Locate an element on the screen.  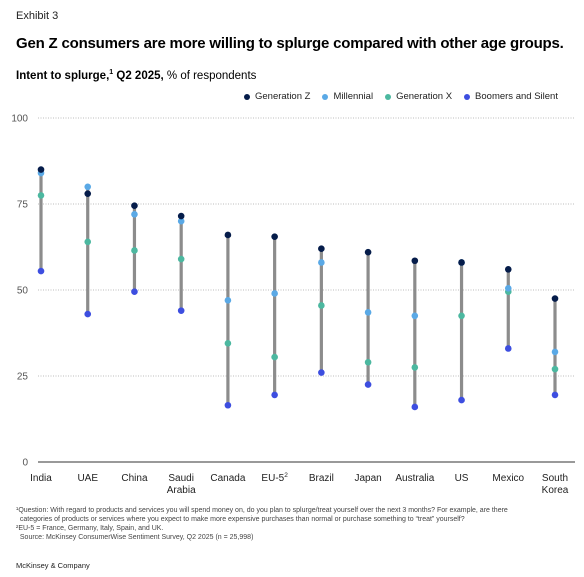
x-tick-label: Australia is located at coordinates (414, 478).